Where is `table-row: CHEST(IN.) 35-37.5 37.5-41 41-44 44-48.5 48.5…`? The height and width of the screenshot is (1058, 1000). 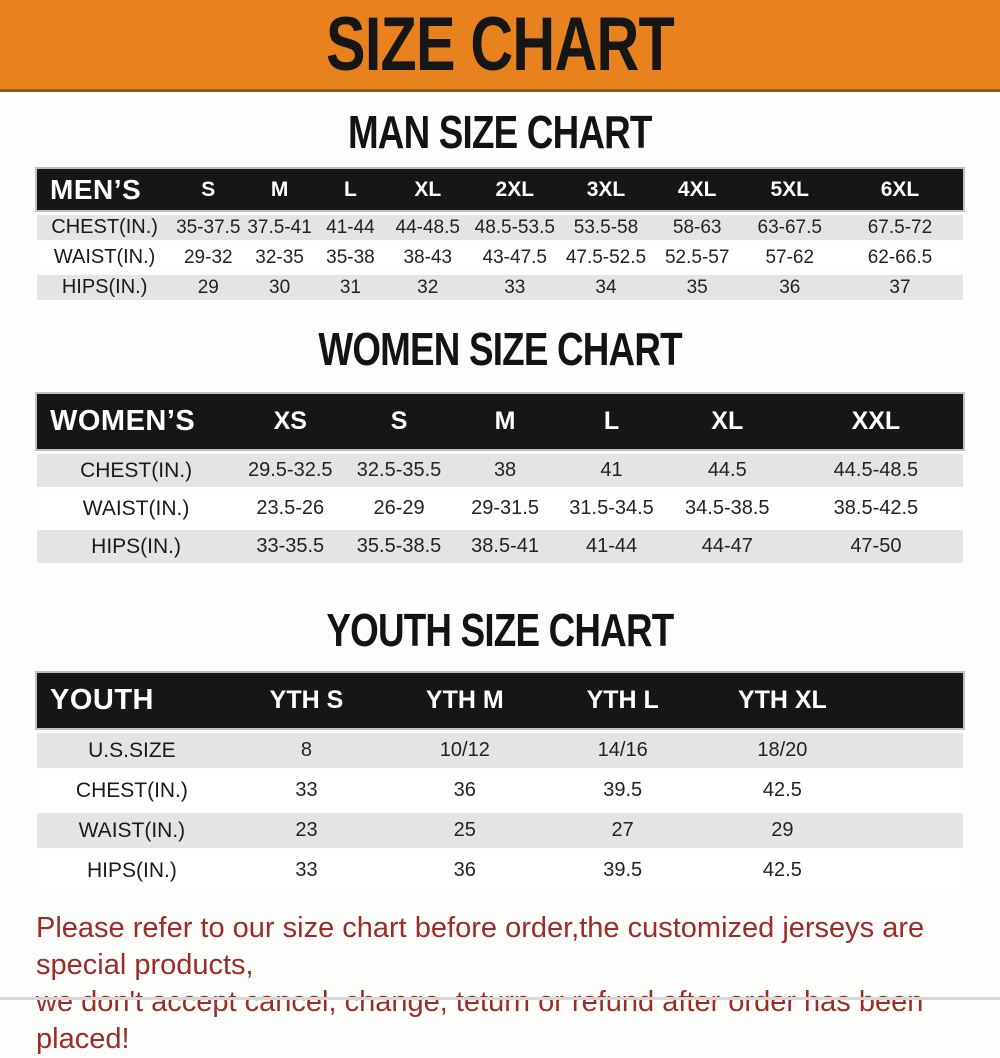 table-row: CHEST(IN.) 35-37.5 37.5-41 41-44 44-48.5 48.5… is located at coordinates (500, 227).